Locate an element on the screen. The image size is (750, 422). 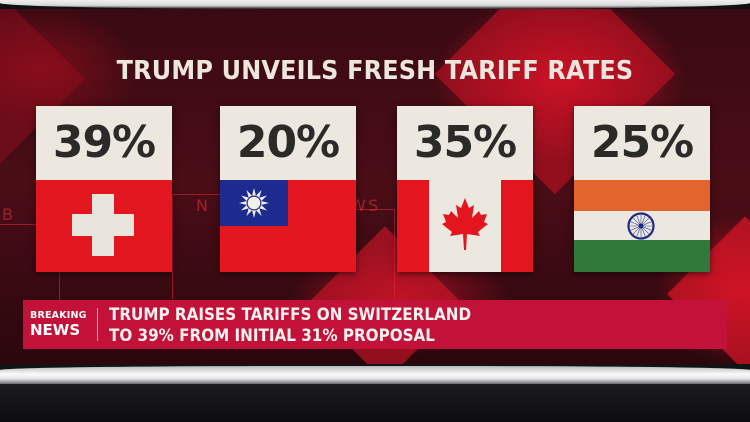
tariff-card-canada: 35% is located at coordinates (465, 189).